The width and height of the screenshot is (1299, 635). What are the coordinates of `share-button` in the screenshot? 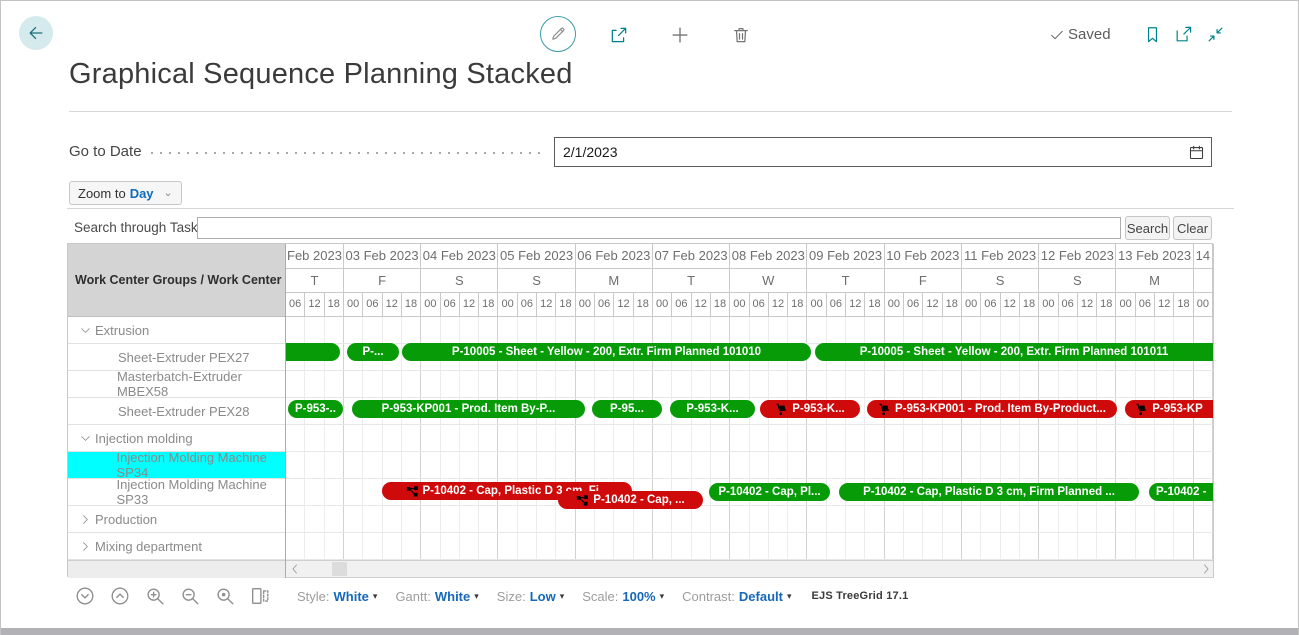 It's located at (619, 35).